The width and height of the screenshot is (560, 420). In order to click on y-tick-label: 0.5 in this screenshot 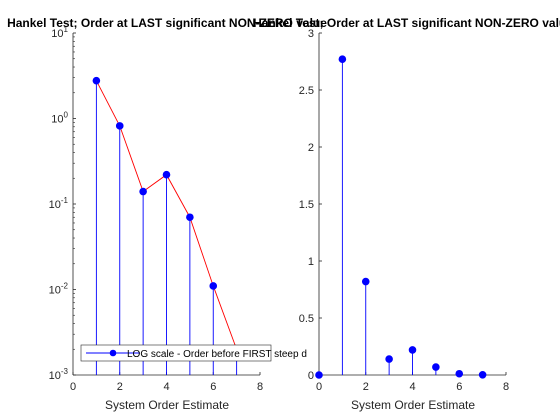, I will do `click(306, 319)`.